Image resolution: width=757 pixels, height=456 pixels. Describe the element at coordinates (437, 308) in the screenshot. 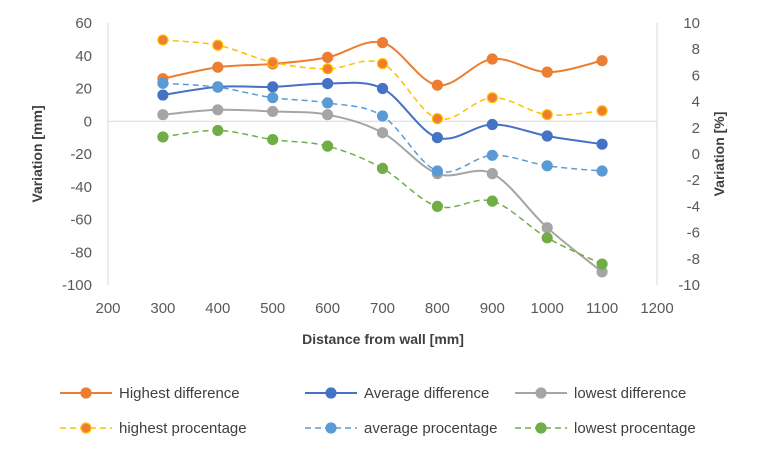

I see `x-tick-label: 800` at that location.